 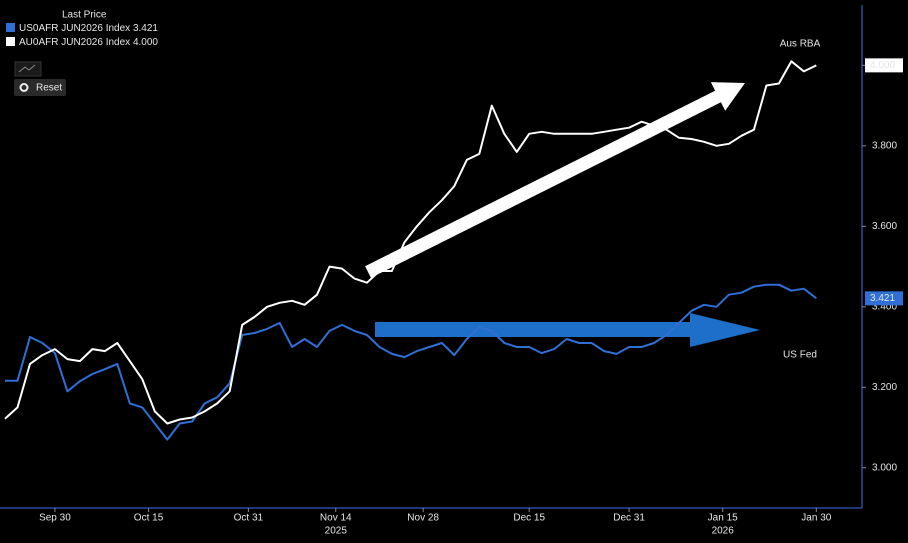 I want to click on x-tick-label: Oct 31, so click(x=249, y=518).